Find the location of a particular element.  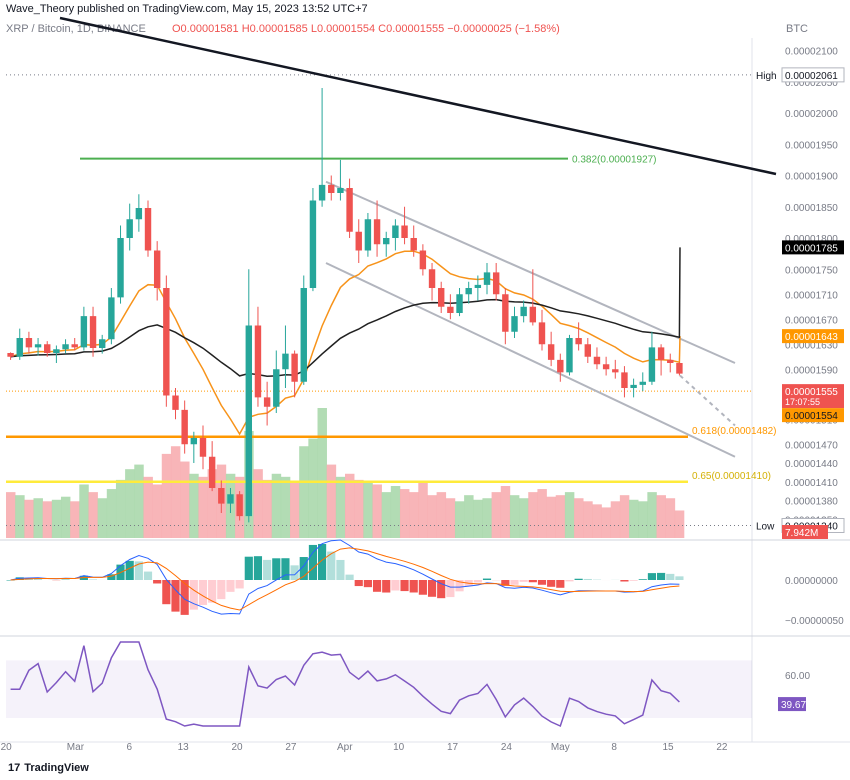

brand-footer: 17 TradingView is located at coordinates (48, 768).